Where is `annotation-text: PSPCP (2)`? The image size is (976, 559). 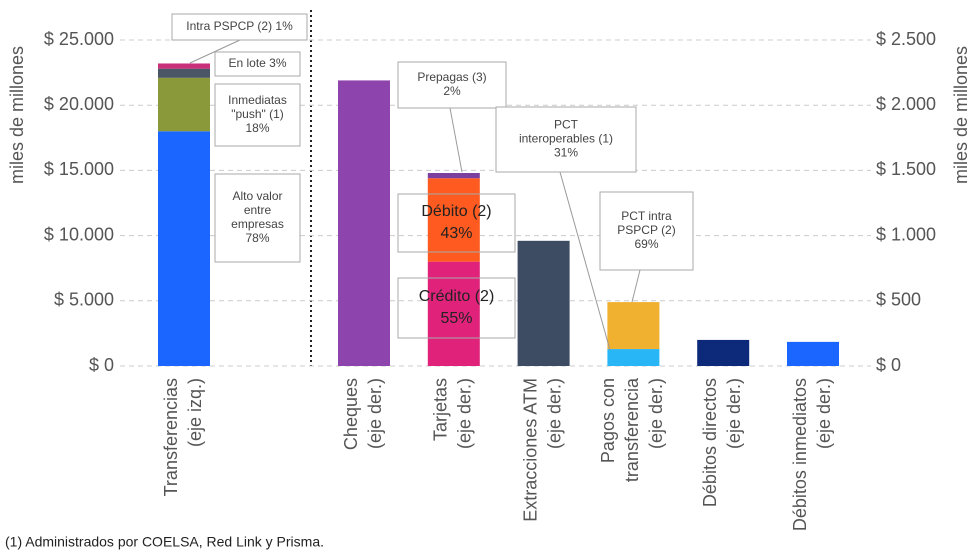
annotation-text: PSPCP (2) is located at coordinates (646, 230).